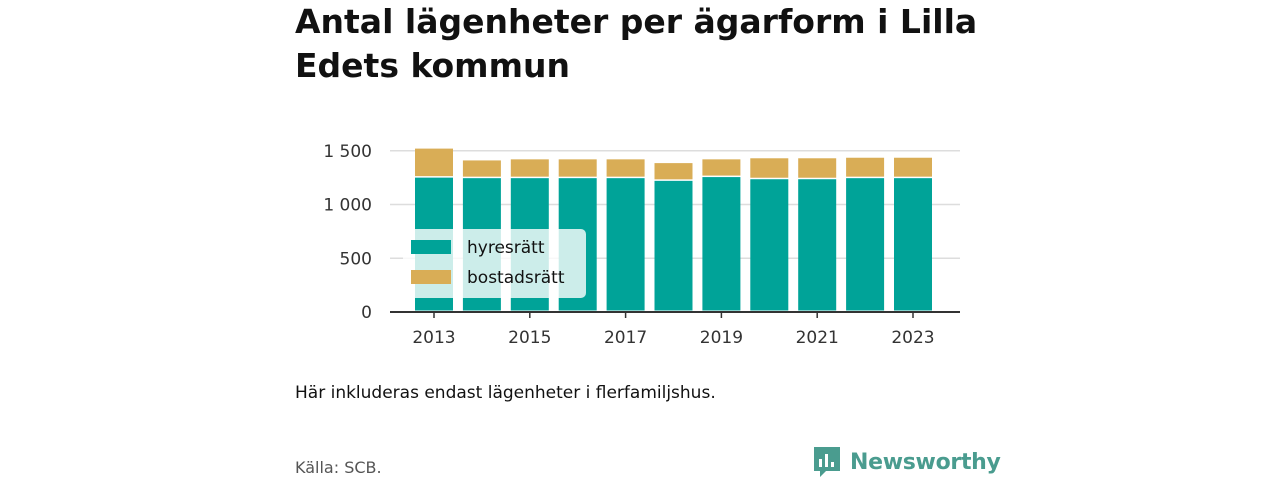  Describe the element at coordinates (721, 167) in the screenshot. I see `bar-bostadsratt-2019` at that location.